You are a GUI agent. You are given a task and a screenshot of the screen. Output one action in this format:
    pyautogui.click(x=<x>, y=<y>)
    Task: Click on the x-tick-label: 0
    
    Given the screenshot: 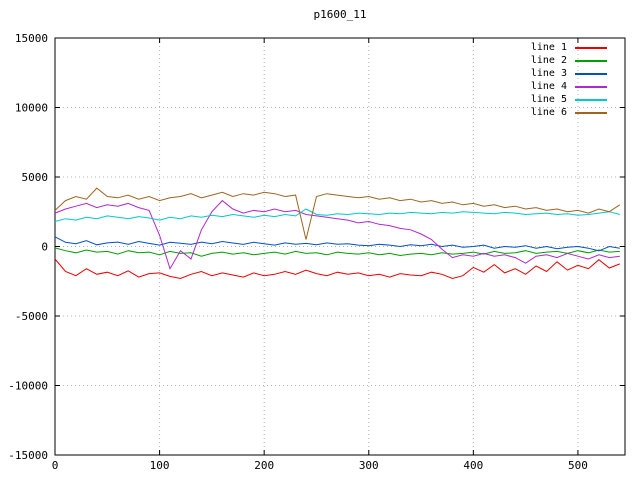 What is the action you would take?
    pyautogui.click(x=55, y=465)
    